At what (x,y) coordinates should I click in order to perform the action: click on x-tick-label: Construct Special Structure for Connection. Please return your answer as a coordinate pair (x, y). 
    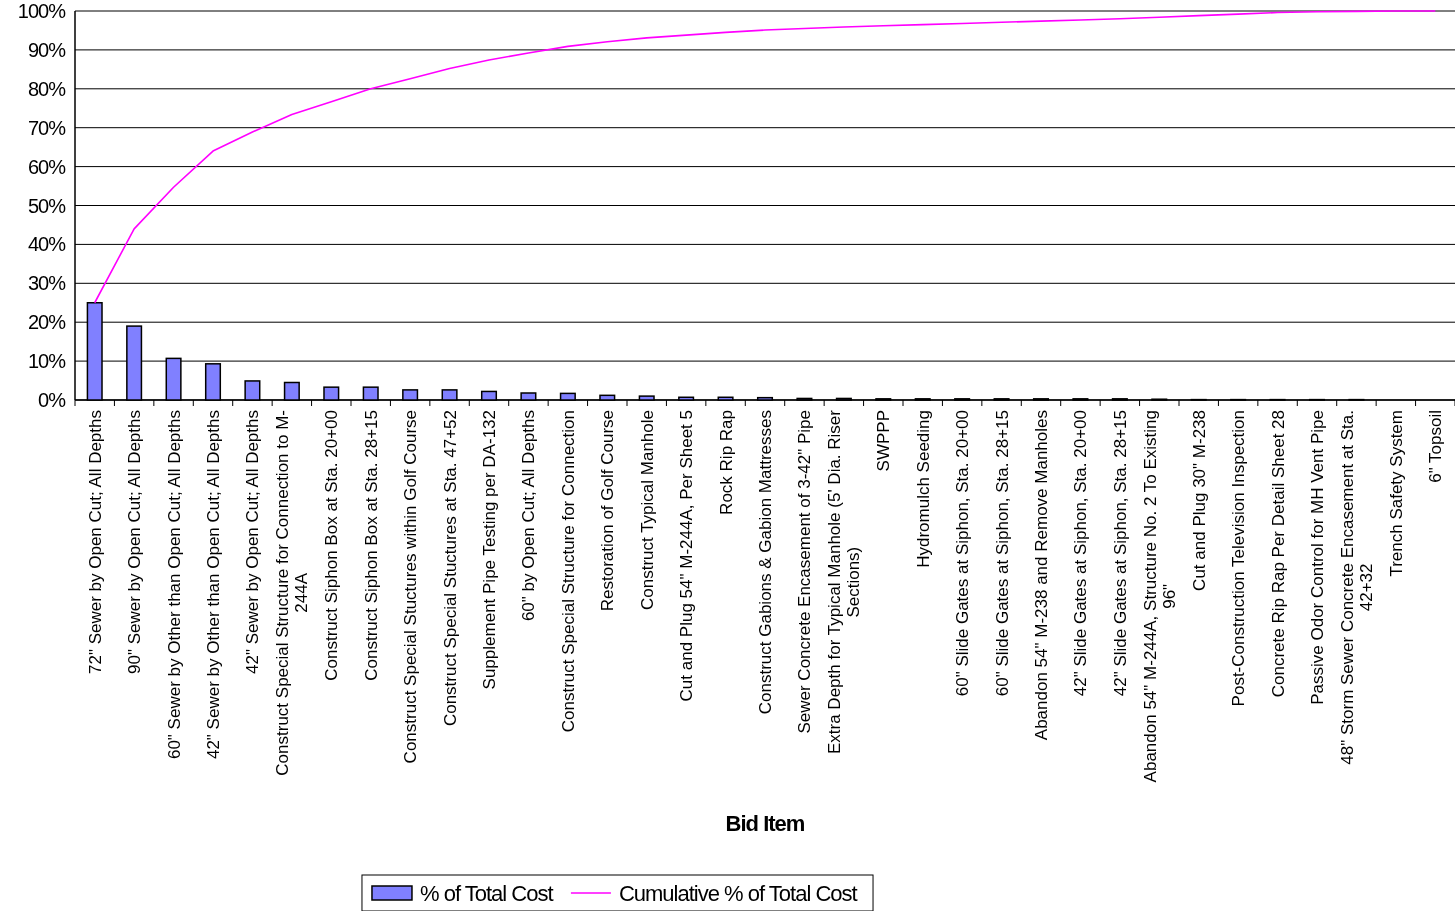
    Looking at the image, I should click on (568, 571).